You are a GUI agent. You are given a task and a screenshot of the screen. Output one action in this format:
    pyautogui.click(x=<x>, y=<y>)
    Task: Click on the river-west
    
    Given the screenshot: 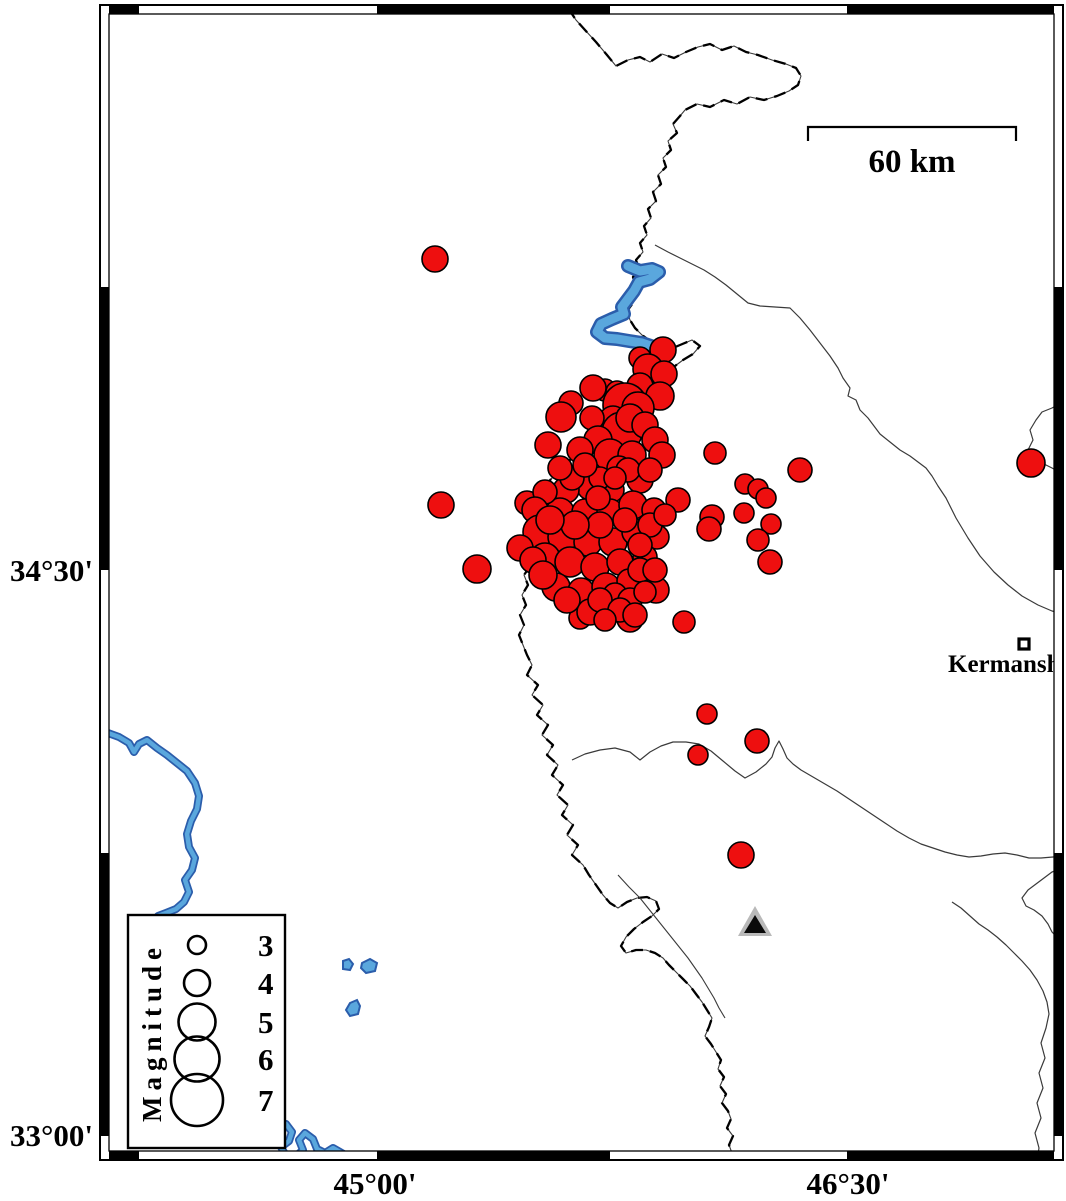 What is the action you would take?
    pyautogui.click(x=155, y=824)
    